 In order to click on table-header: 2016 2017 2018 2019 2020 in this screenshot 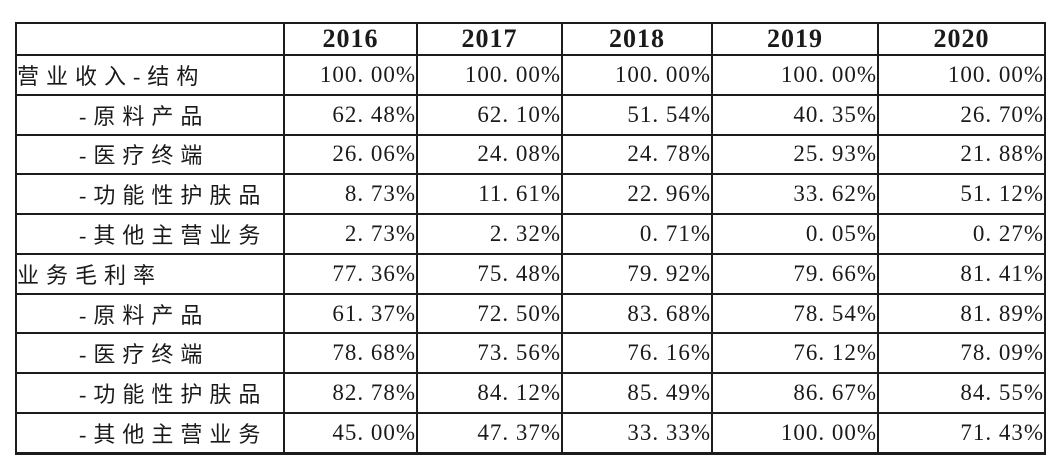, I will do `click(530, 39)`.